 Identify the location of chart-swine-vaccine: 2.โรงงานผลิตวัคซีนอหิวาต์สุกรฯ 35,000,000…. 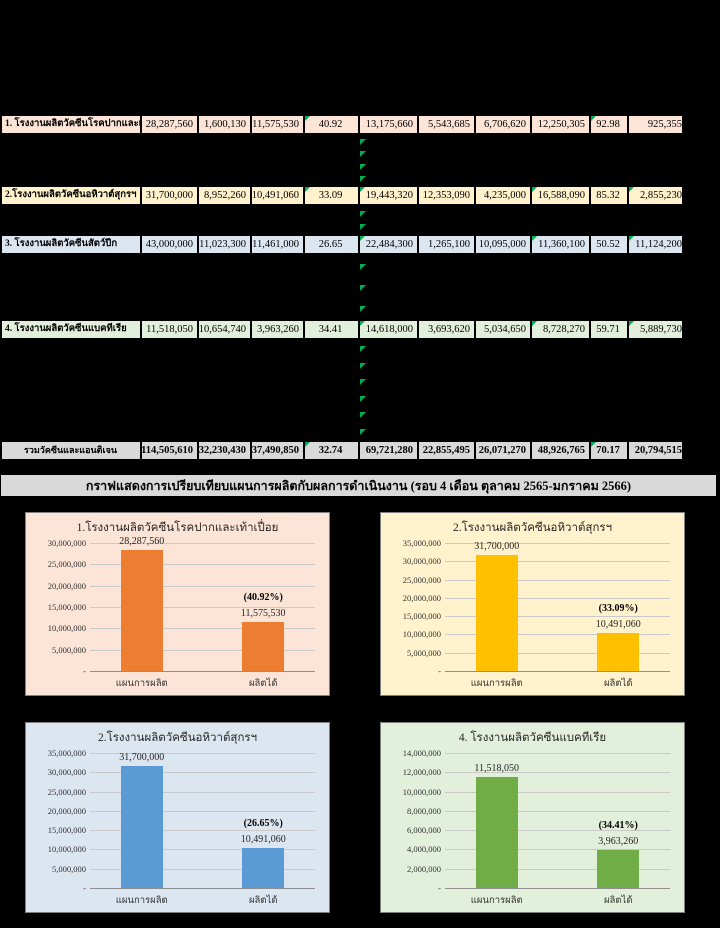
(532, 604).